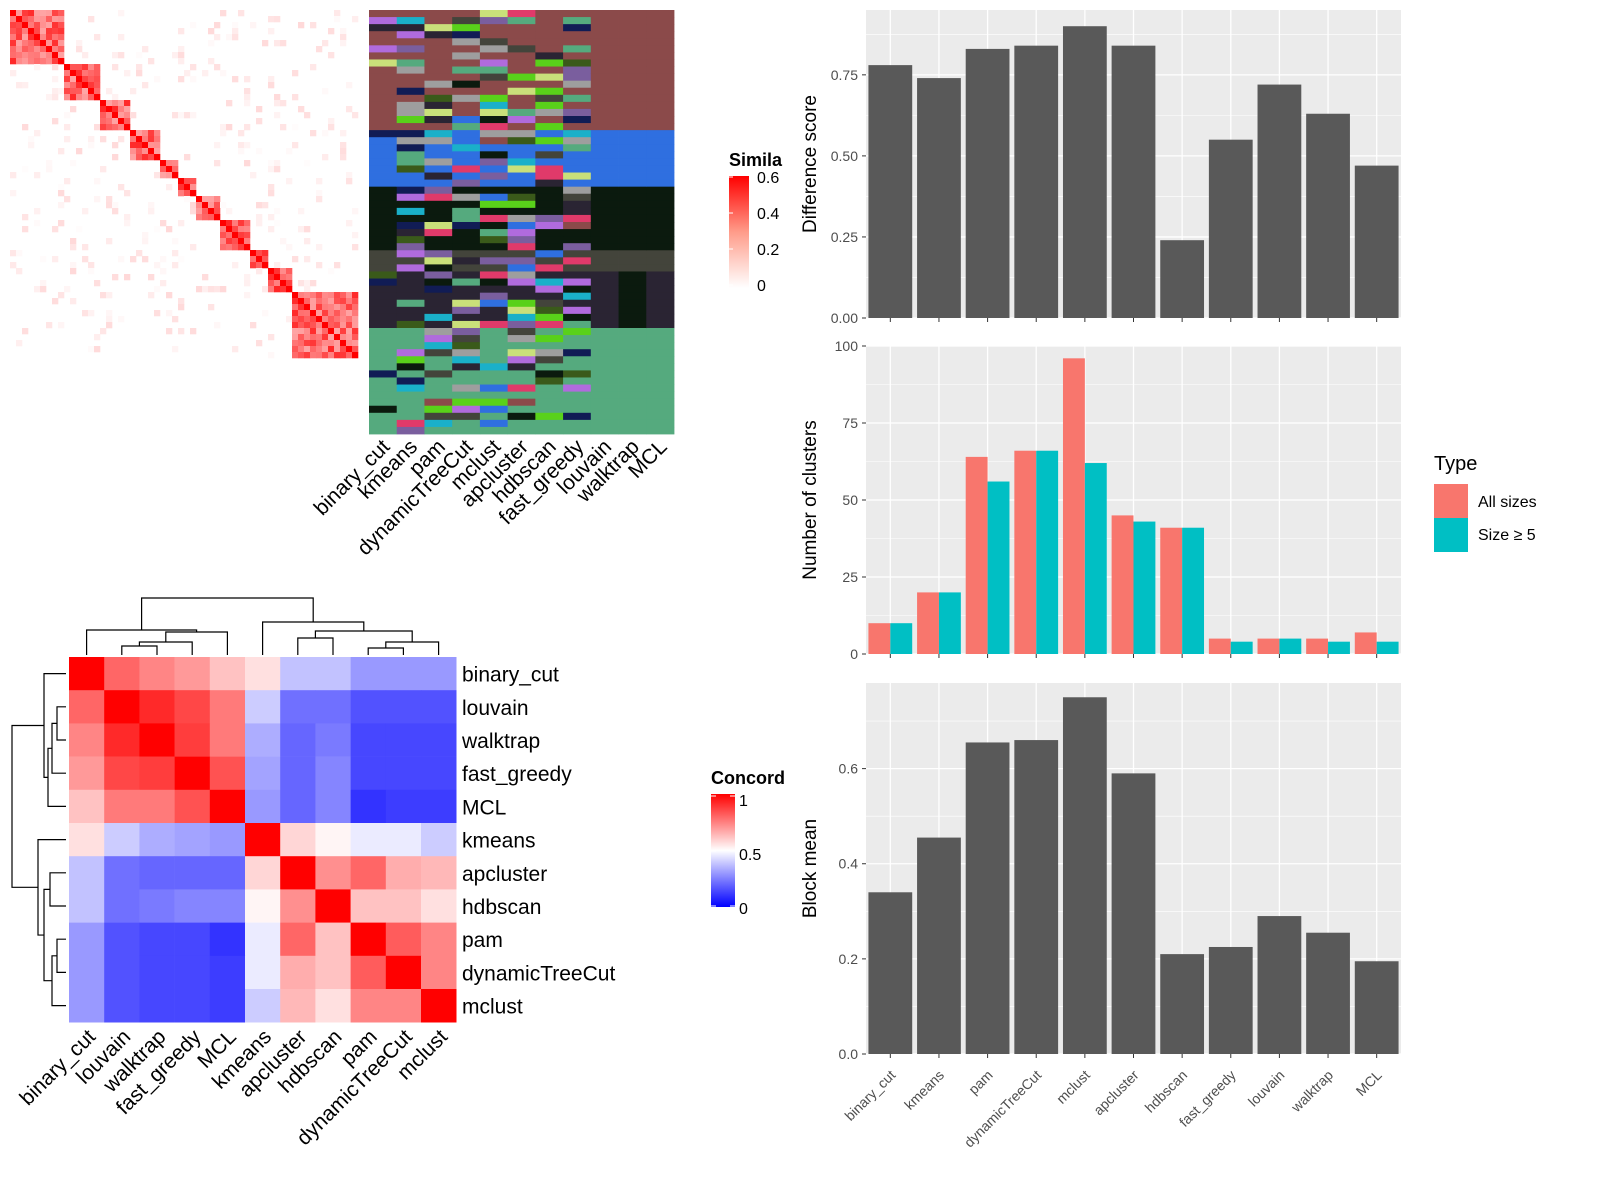 This screenshot has width=1600, height=1200. Describe the element at coordinates (850, 577) in the screenshot. I see `y-tick-label: 25` at that location.